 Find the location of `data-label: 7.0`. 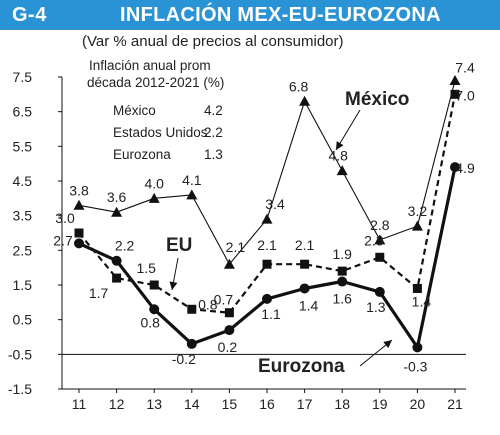

data-label: 7.0 is located at coordinates (465, 95).